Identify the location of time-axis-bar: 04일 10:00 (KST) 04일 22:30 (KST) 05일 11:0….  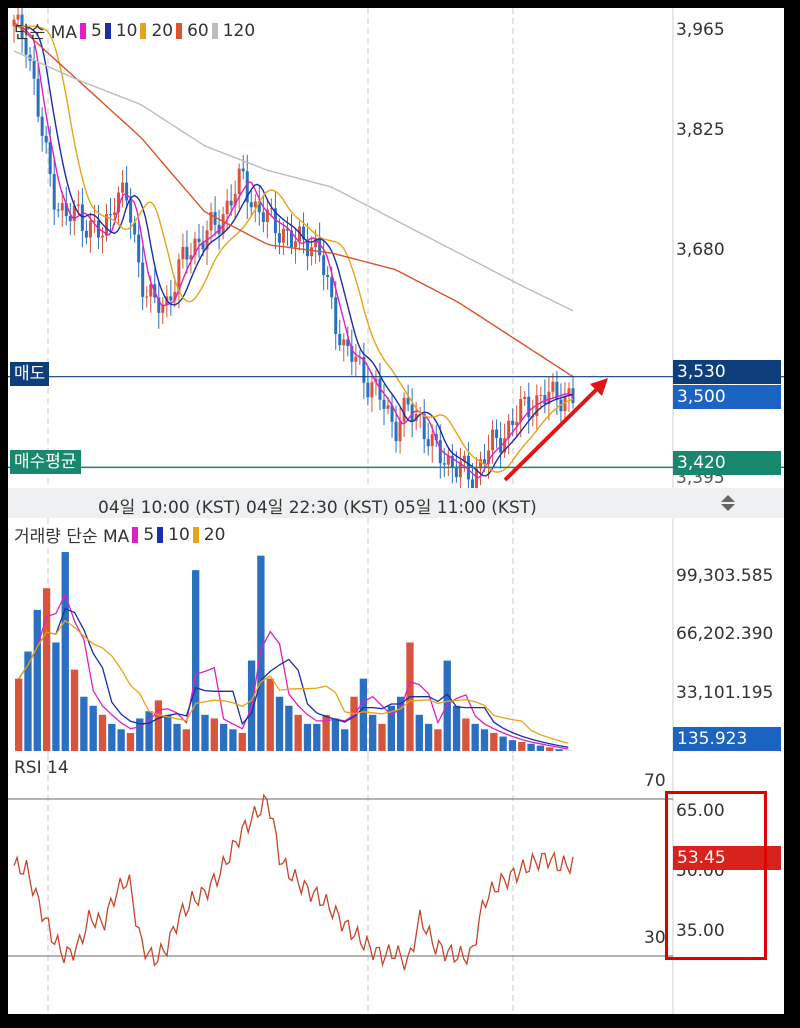
(396, 503).